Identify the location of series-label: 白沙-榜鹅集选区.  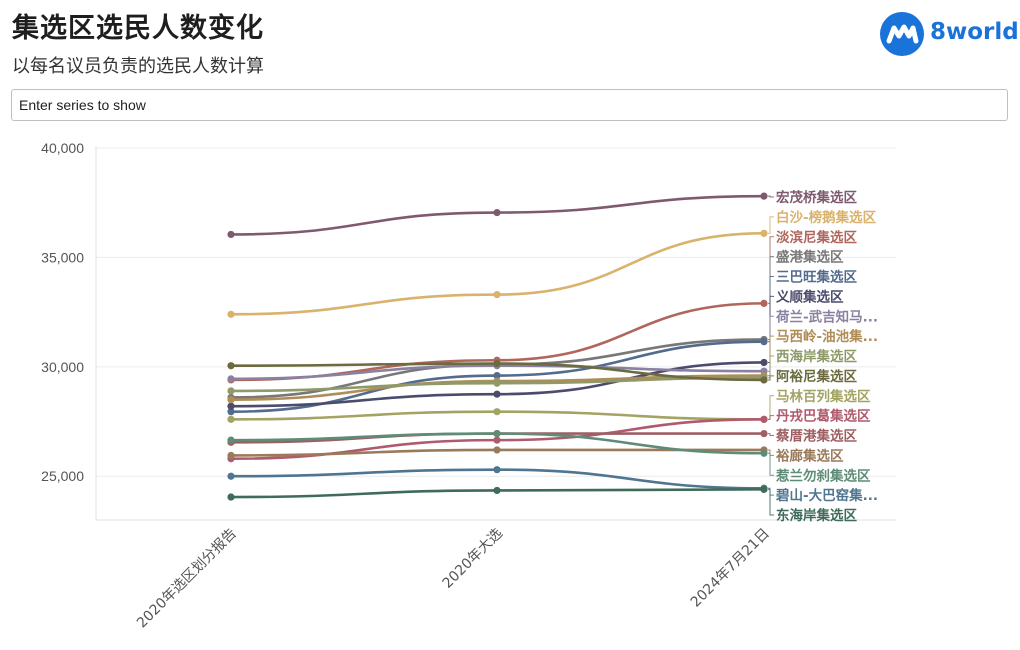
(826, 217).